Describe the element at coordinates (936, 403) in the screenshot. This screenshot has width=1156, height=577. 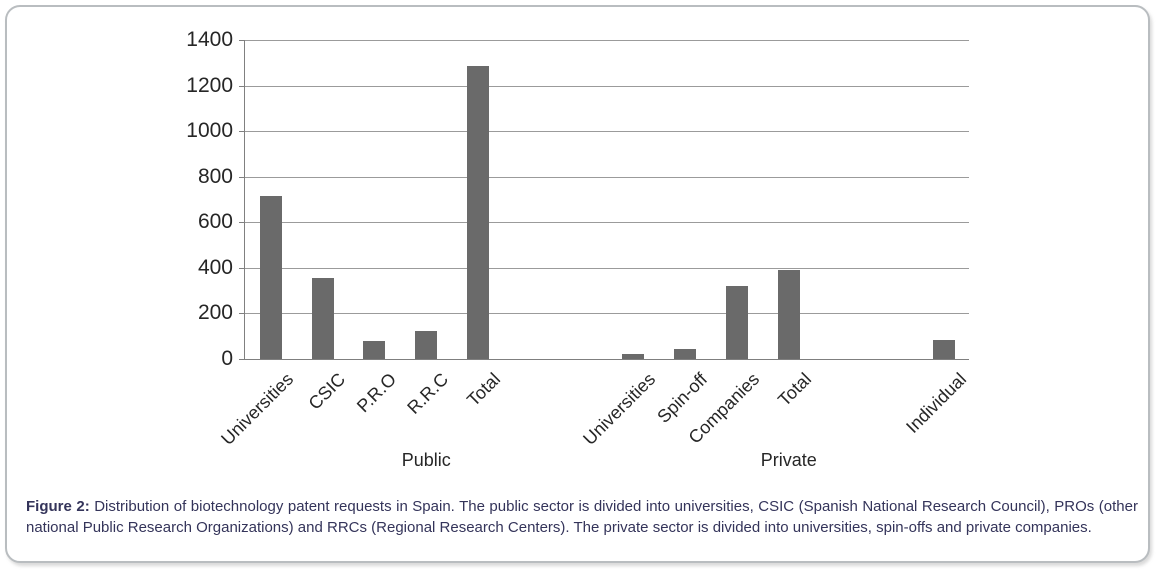
I see `x-tick-label: Individual` at that location.